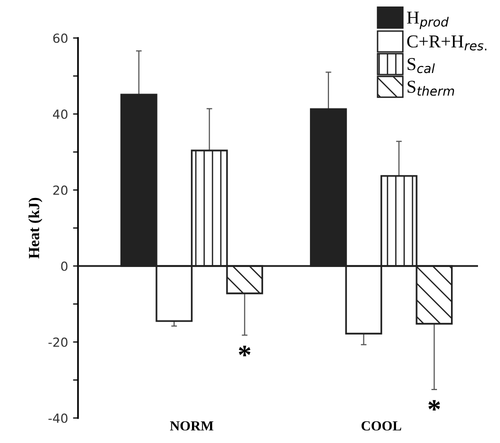 This screenshot has height=443, width=500. Describe the element at coordinates (431, 88) in the screenshot. I see `legend-label: S$_{therm}$` at that location.